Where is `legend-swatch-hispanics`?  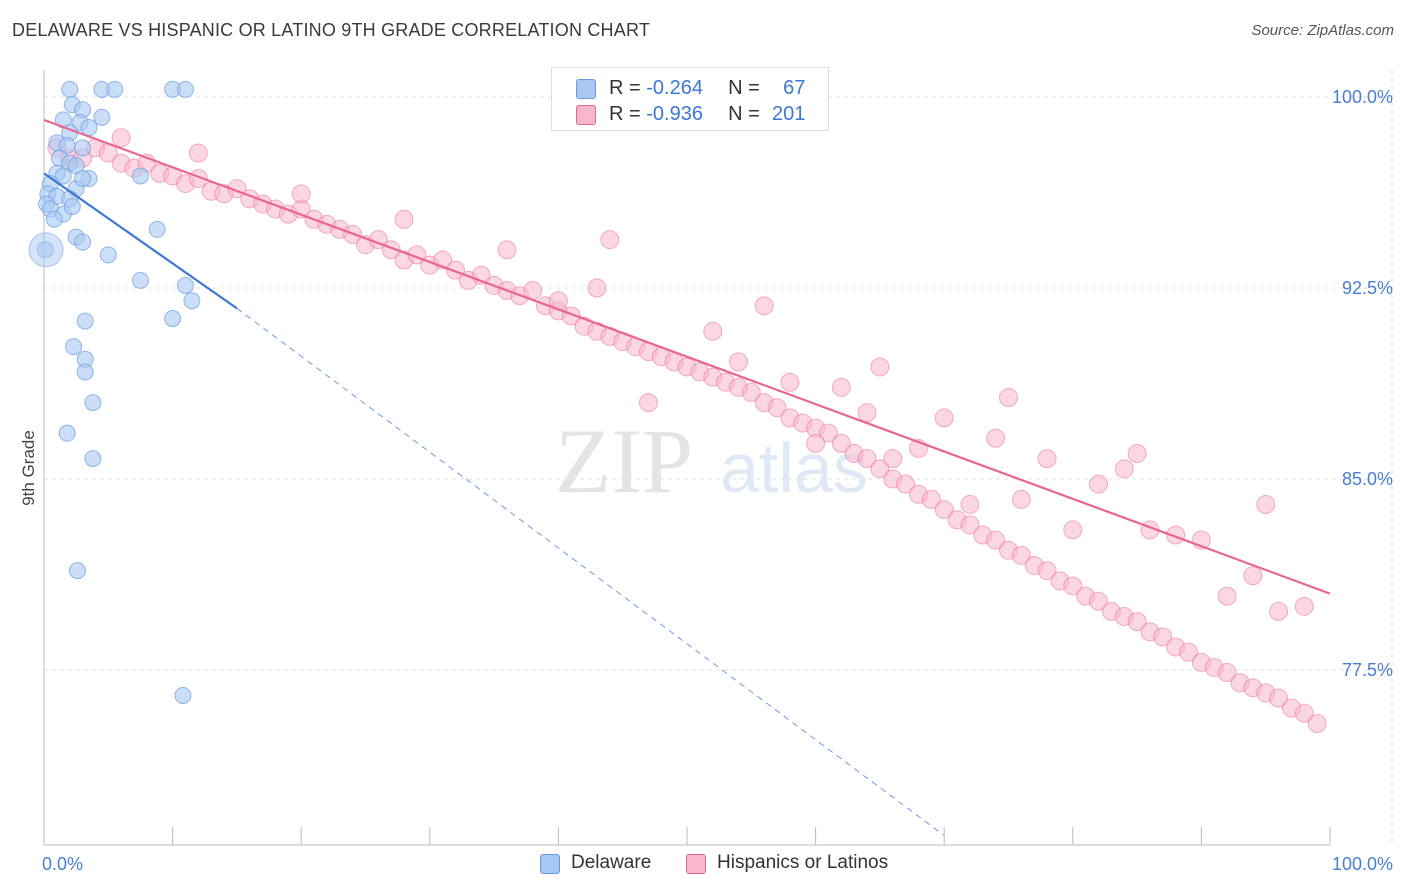
legend-swatch-hispanics is located at coordinates (586, 115).